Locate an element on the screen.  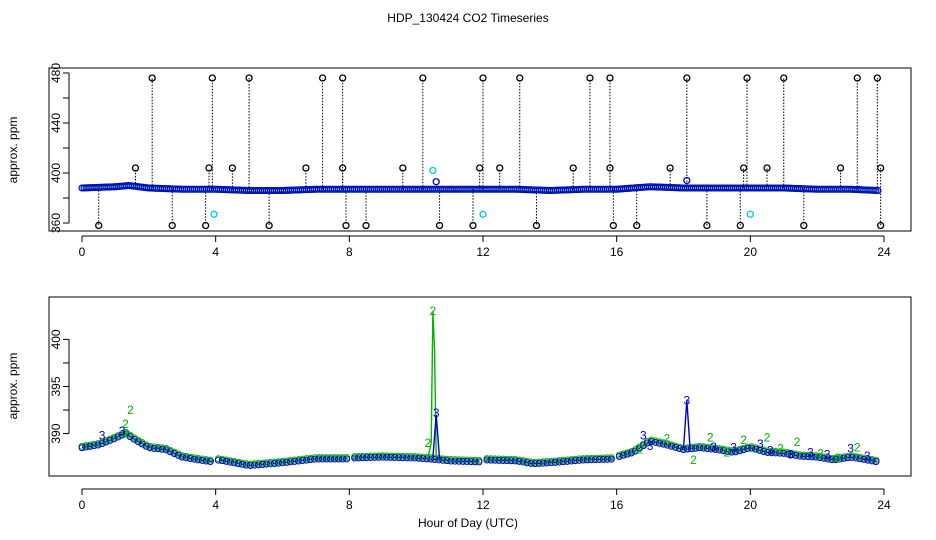
flagged-point is located at coordinates (433, 170).